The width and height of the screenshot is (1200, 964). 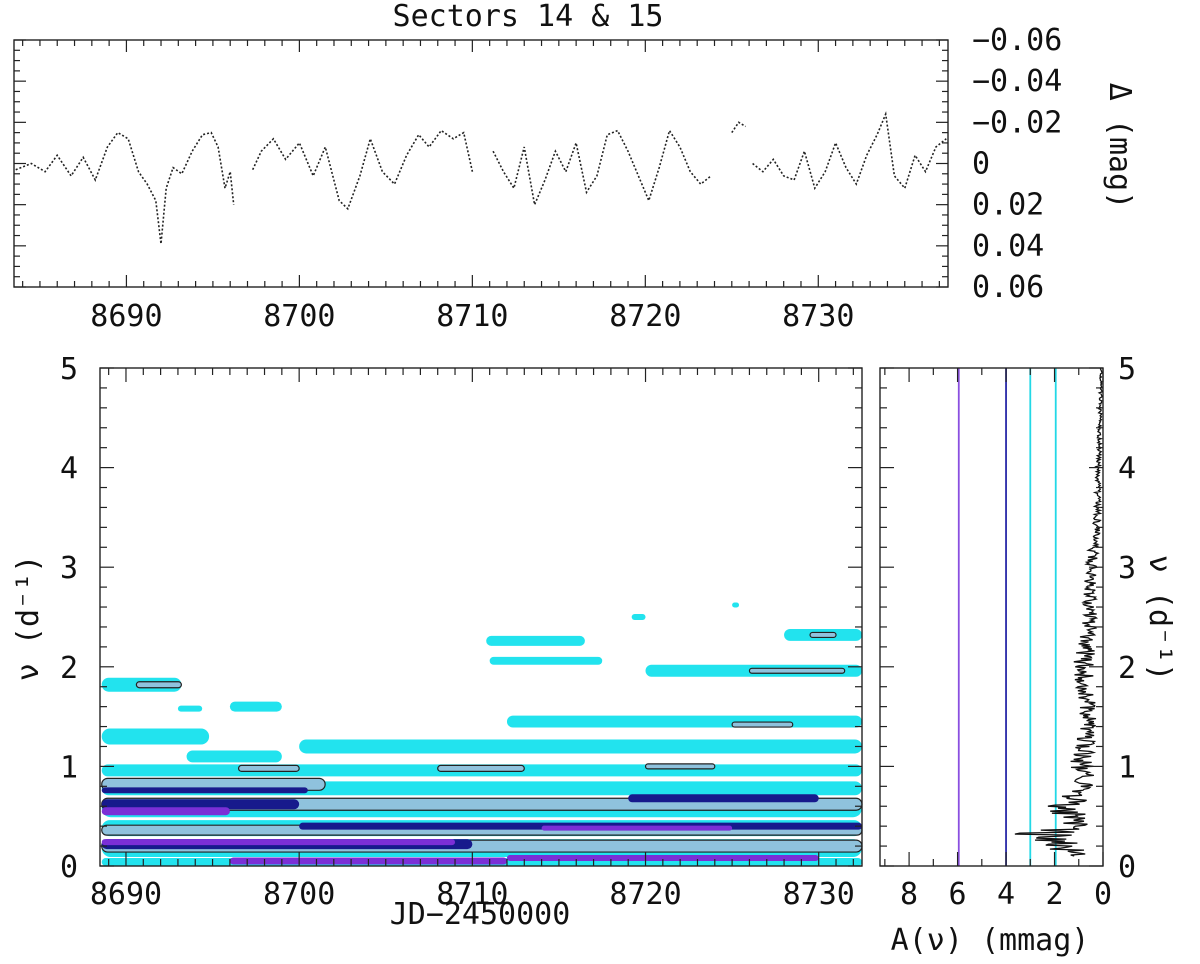 I want to click on y-tick-label: −0.04, so click(x=1017, y=81).